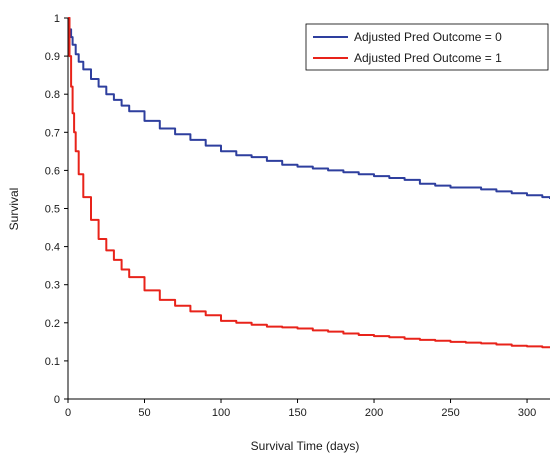 The height and width of the screenshot is (454, 550). What do you see at coordinates (52, 248) in the screenshot?
I see `y-tick-label: 0.4` at bounding box center [52, 248].